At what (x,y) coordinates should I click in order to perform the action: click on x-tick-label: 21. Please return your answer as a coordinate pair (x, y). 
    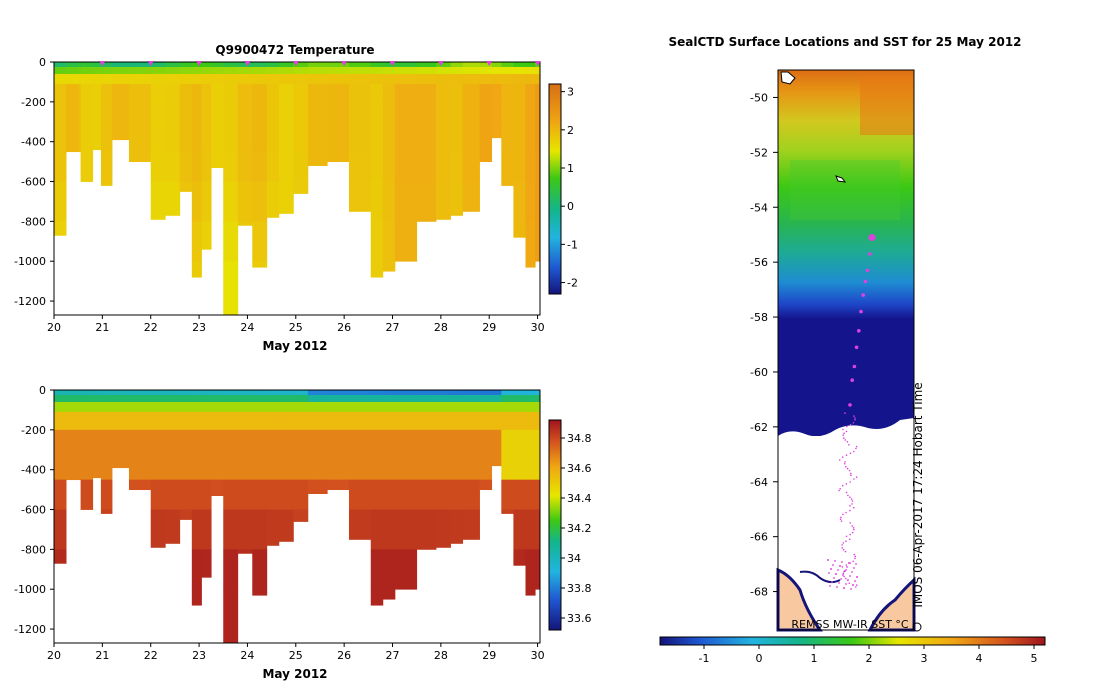
    Looking at the image, I should click on (102, 327).